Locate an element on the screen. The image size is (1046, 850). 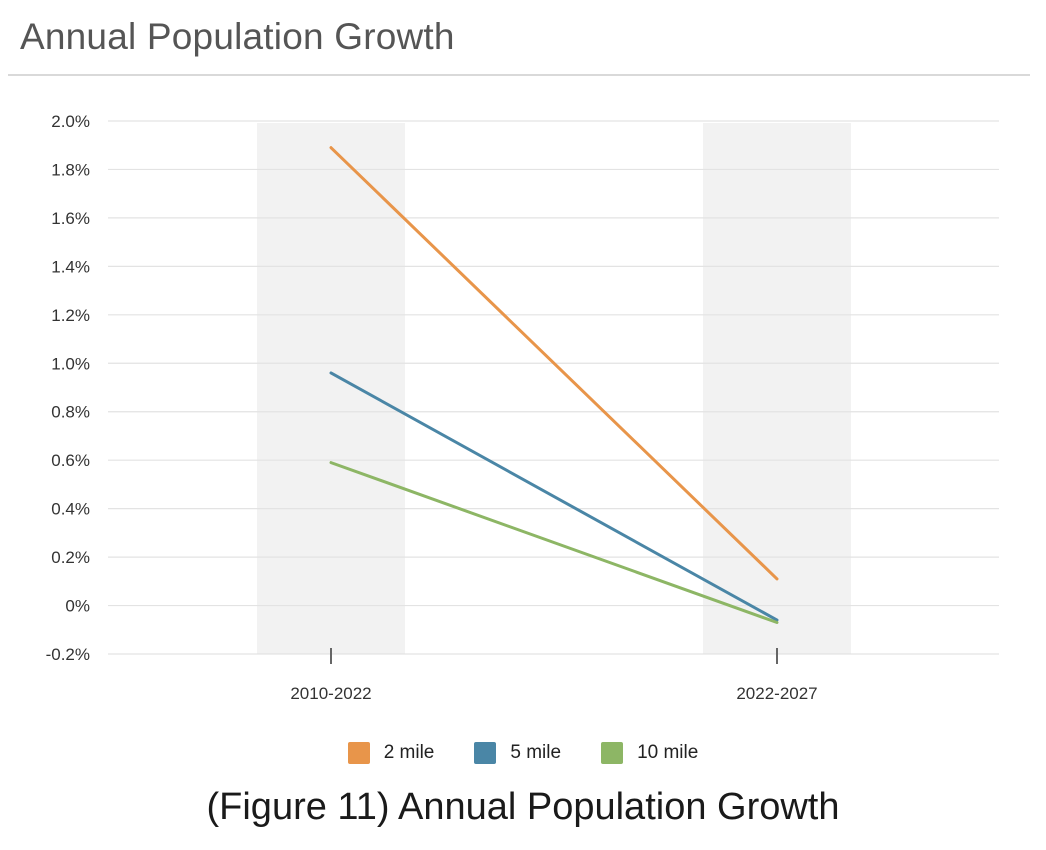
legend: 2 mile 5 mile 10 mile is located at coordinates (523, 753).